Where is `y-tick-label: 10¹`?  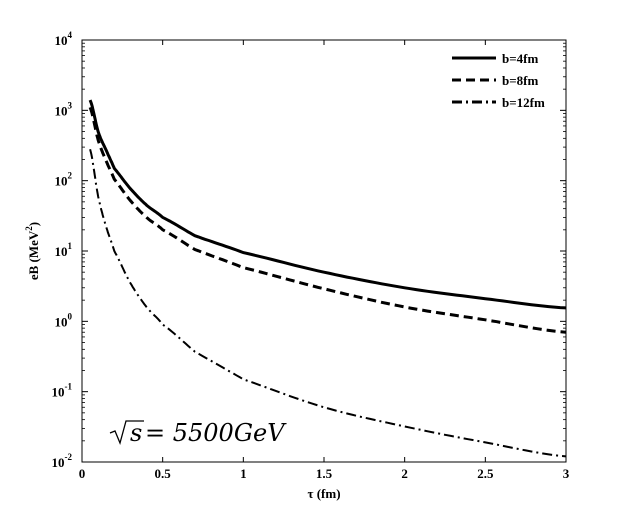 y-tick-label: 10¹ is located at coordinates (64, 250).